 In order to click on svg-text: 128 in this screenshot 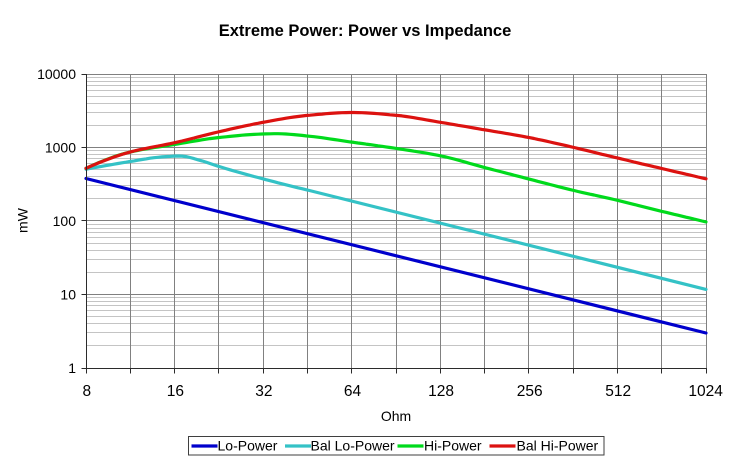, I will do `click(441, 391)`.